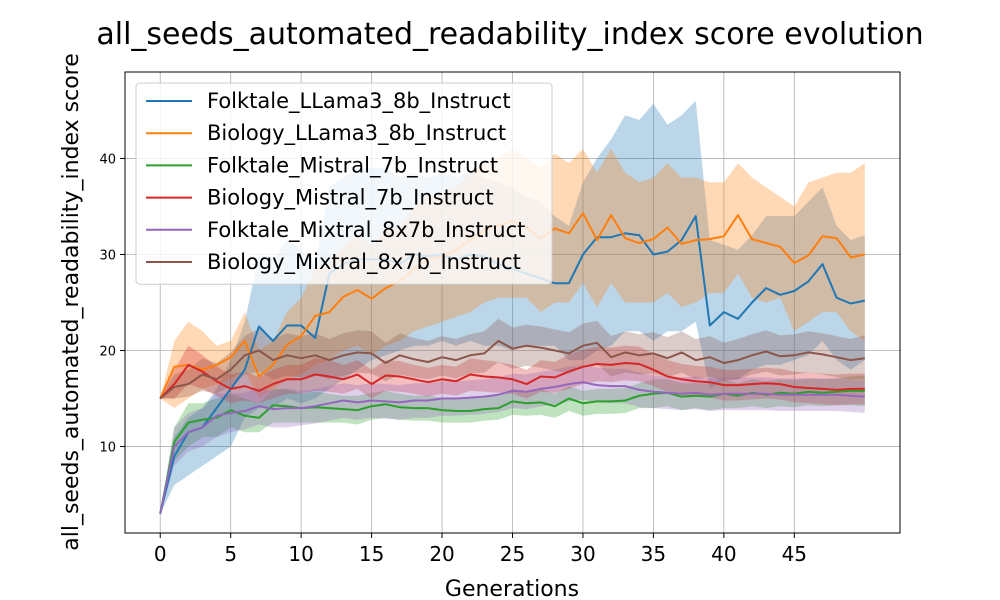  What do you see at coordinates (582, 554) in the screenshot?
I see `x-tick-label: 30` at bounding box center [582, 554].